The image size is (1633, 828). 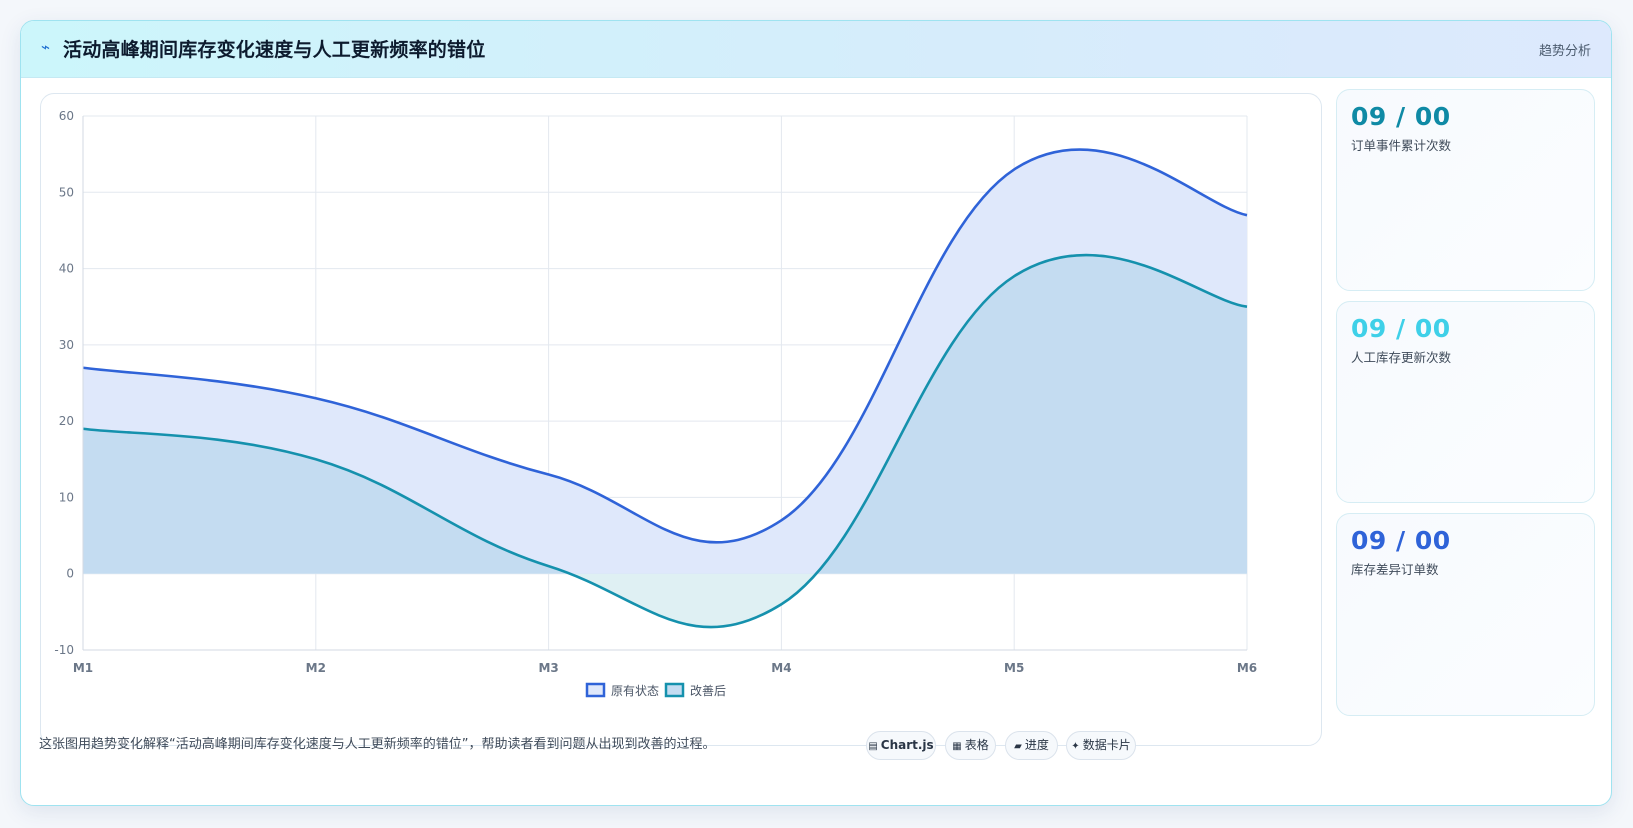 I want to click on x-tick-label: M5, so click(x=1014, y=668).